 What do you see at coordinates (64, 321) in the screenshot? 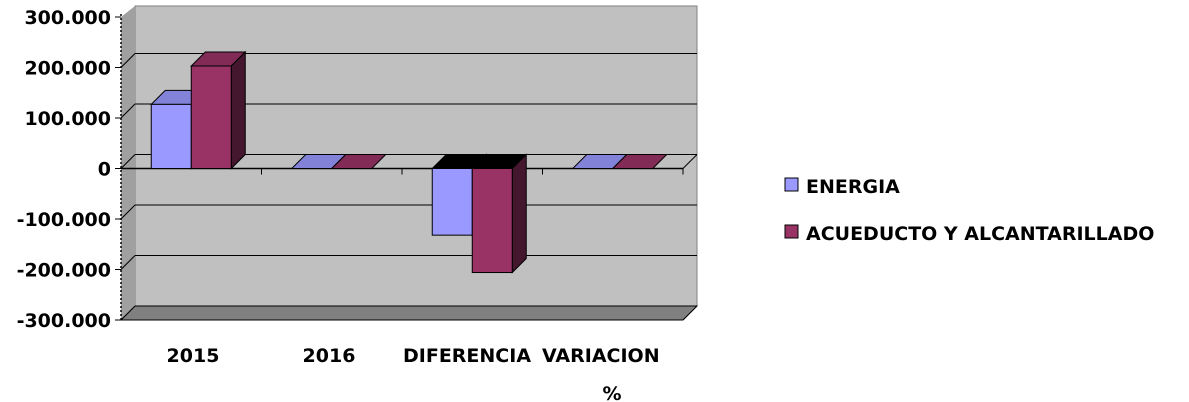
I see `y-tick-label: -300.000` at bounding box center [64, 321].